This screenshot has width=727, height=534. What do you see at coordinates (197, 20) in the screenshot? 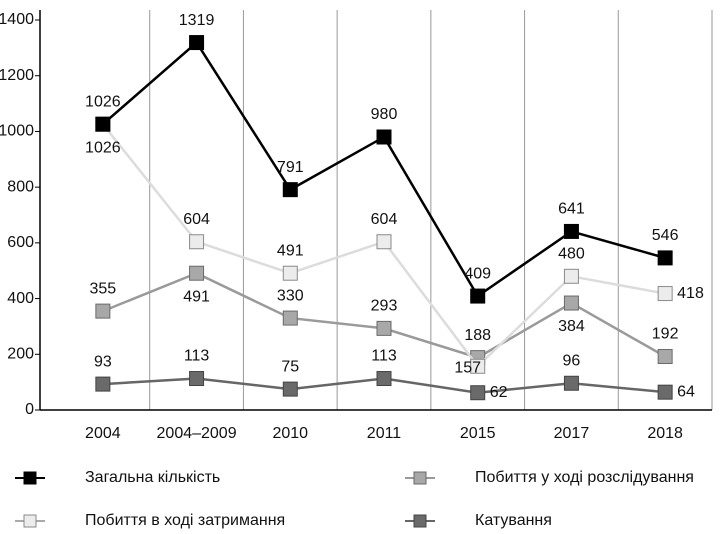
I see `data-label: 1319` at bounding box center [197, 20].